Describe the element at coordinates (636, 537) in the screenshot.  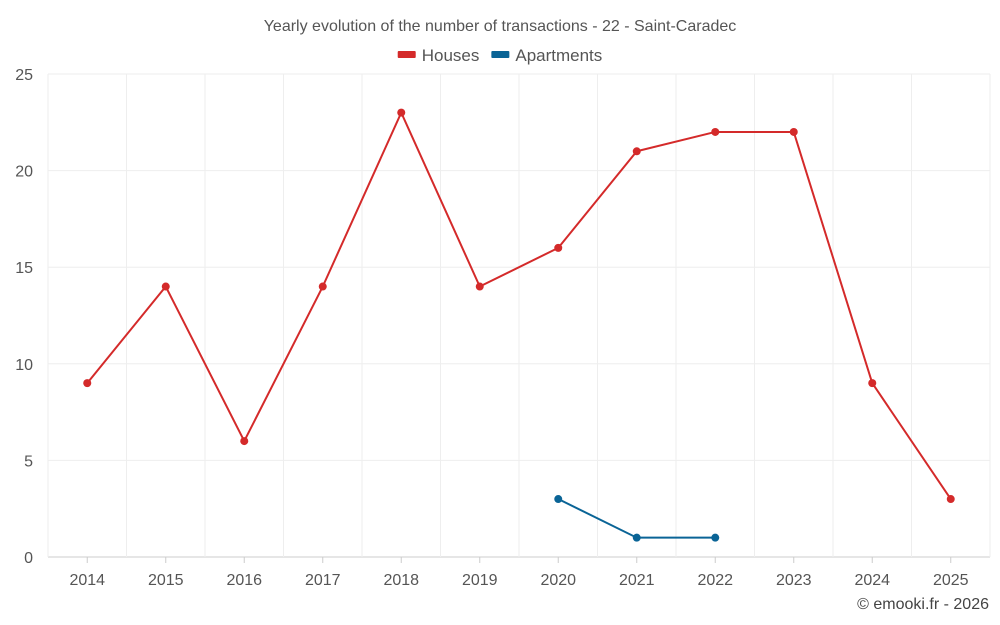
I see `data-point-apartments-2021` at that location.